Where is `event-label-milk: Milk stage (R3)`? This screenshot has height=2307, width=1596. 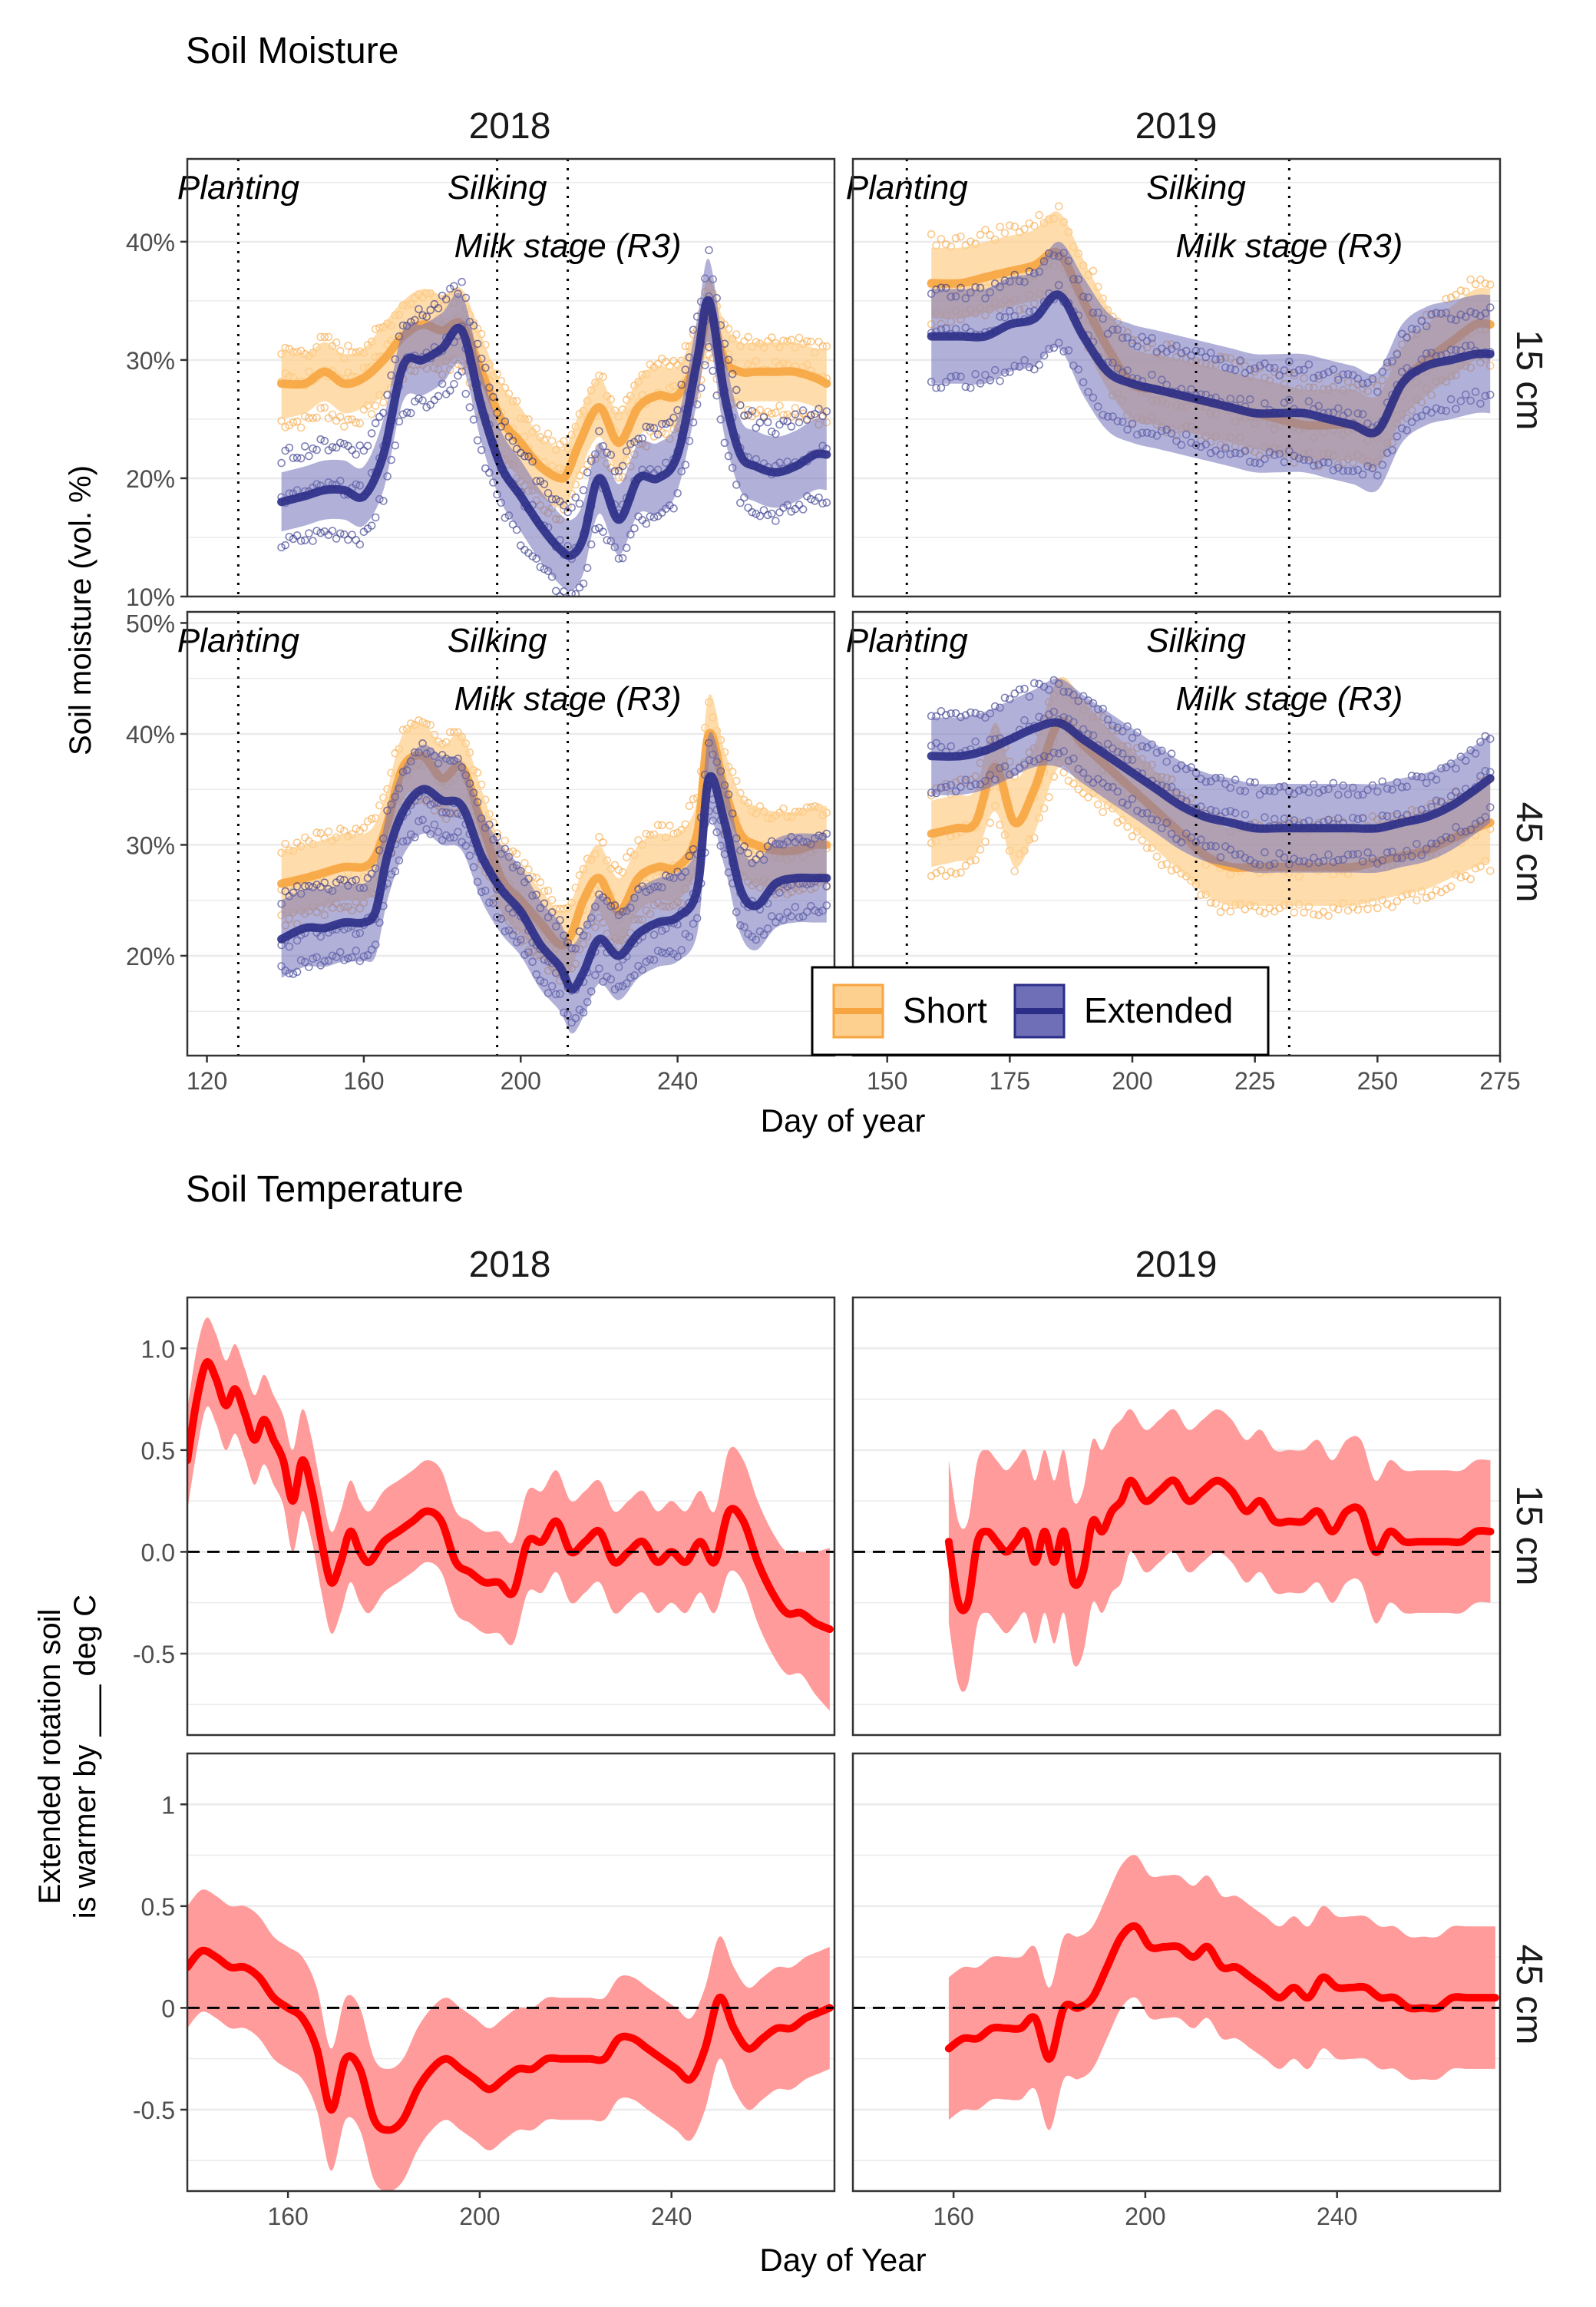
event-label-milk: Milk stage (R3) is located at coordinates (1289, 246).